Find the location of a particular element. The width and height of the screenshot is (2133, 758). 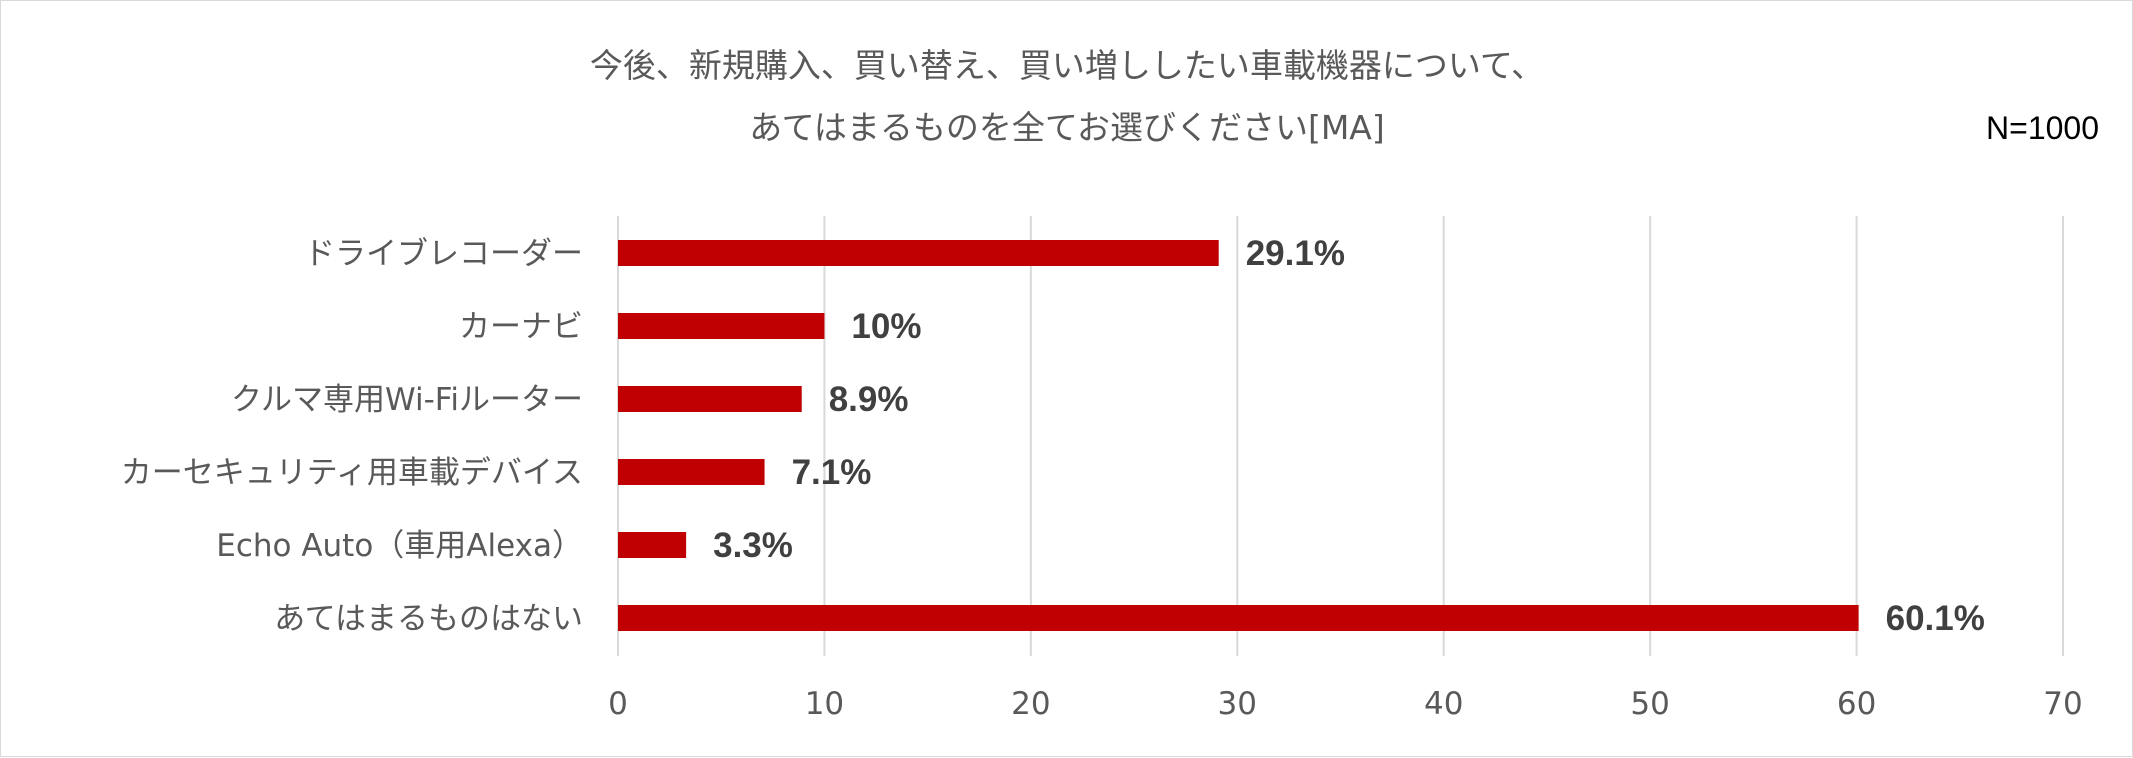

x-tick-label: 40 is located at coordinates (1443, 704).